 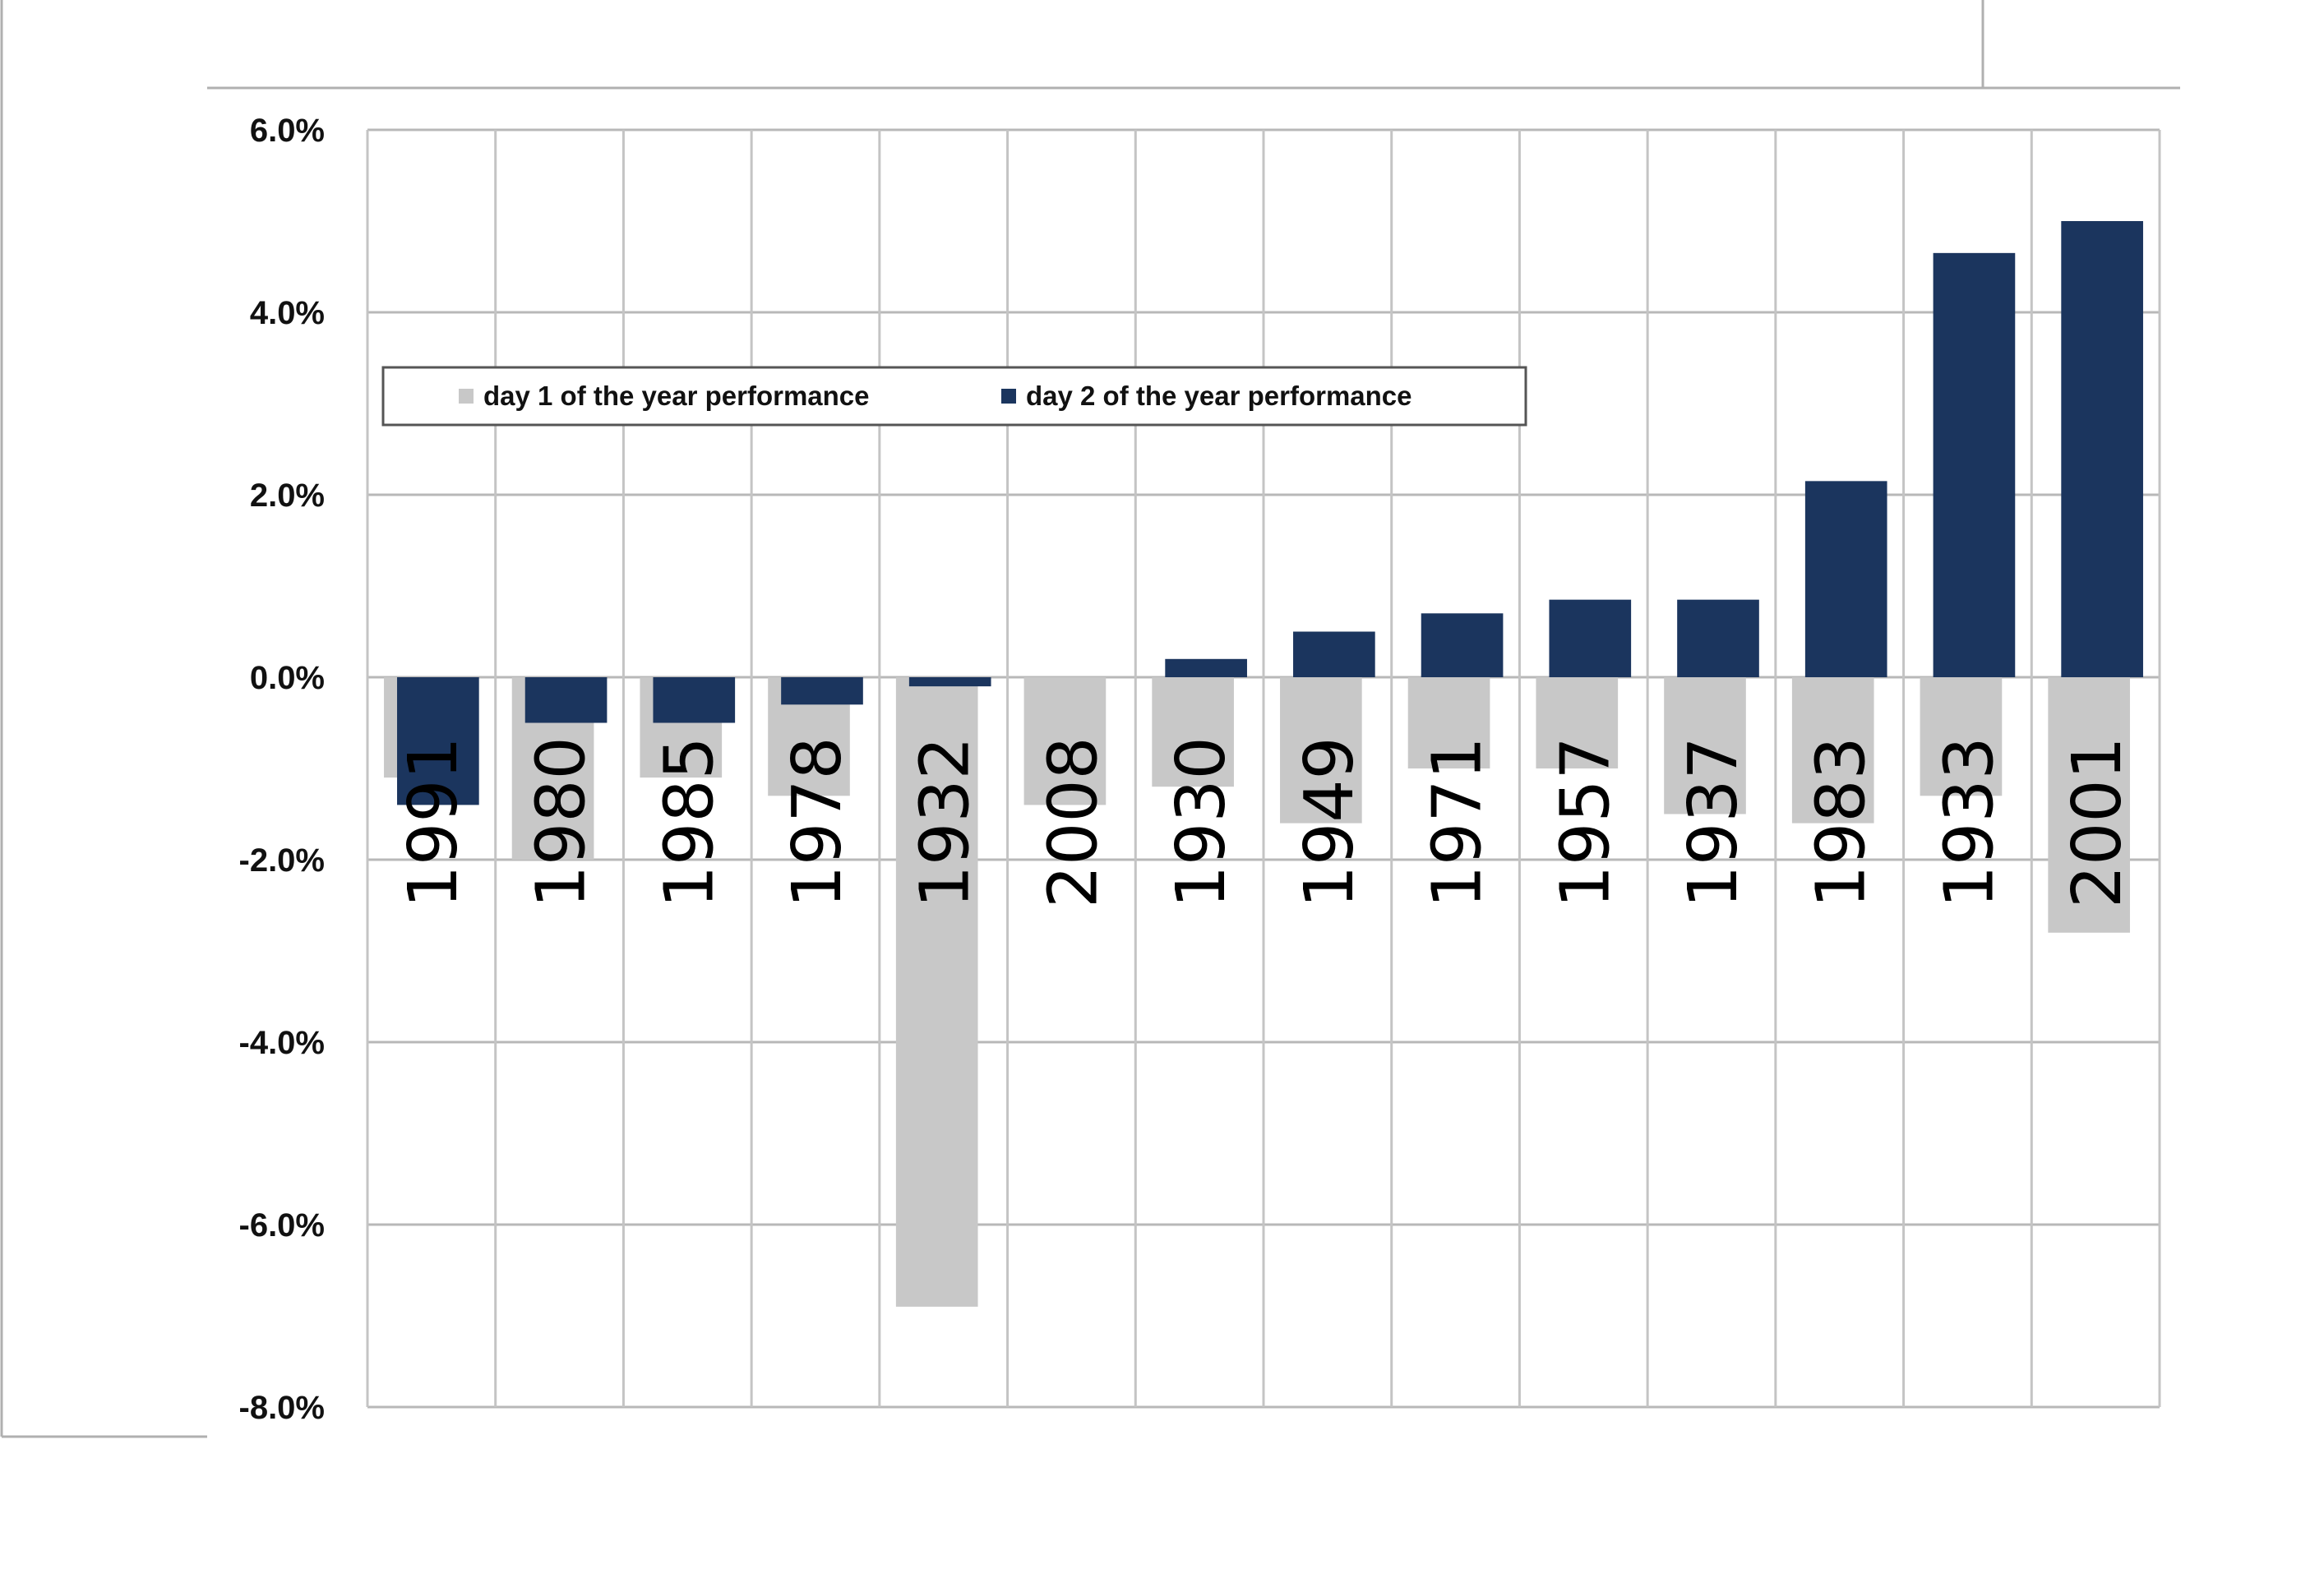 What do you see at coordinates (1201, 822) in the screenshot?
I see `category-label: 1930` at bounding box center [1201, 822].